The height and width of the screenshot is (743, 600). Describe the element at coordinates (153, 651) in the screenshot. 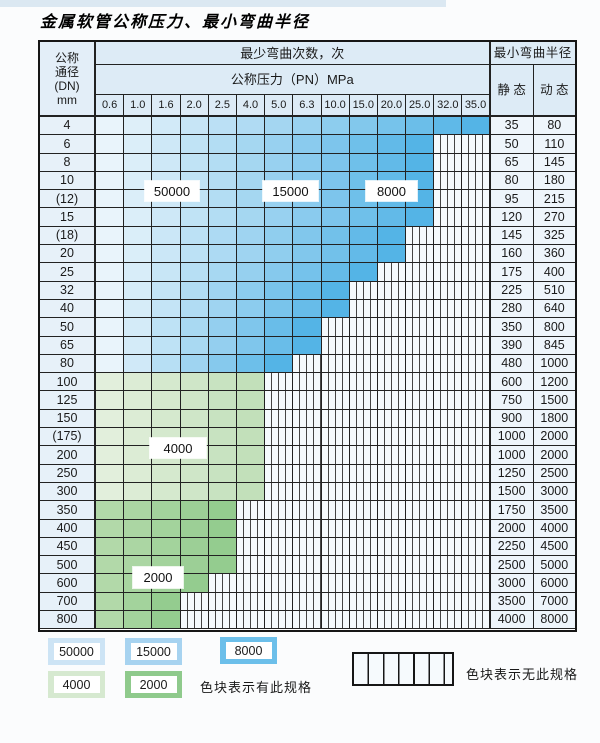

I see `legend-swatch-15000: 15000` at that location.